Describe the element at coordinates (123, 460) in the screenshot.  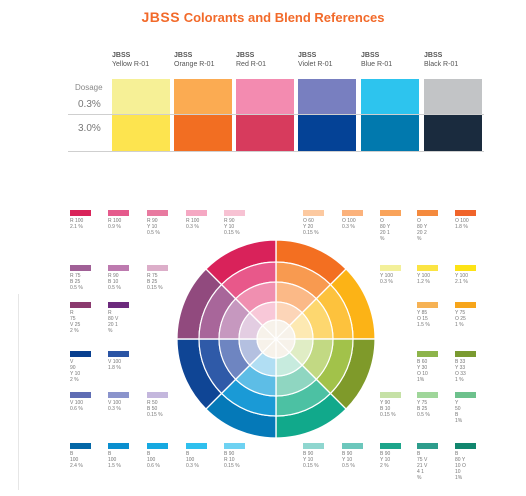
I see `blend-label: B 100 1.5 %` at that location.